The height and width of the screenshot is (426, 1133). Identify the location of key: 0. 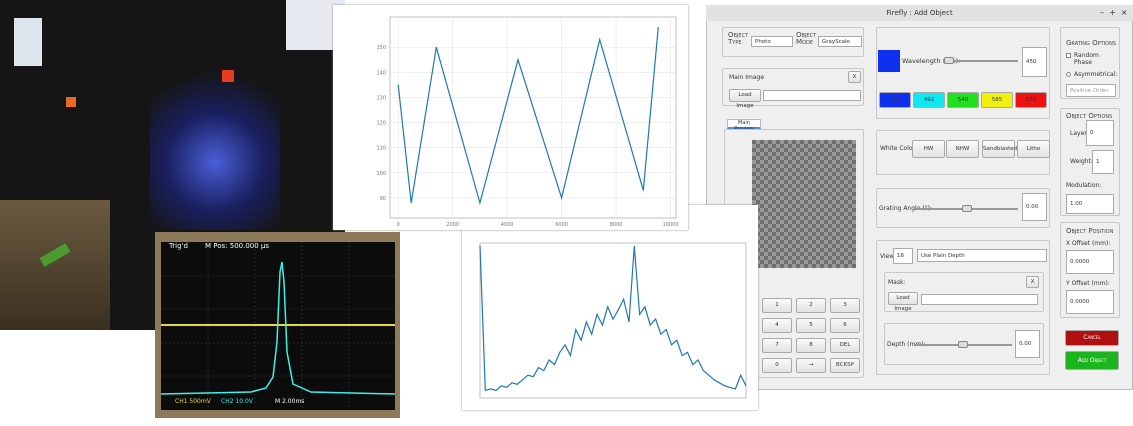
(777, 365).